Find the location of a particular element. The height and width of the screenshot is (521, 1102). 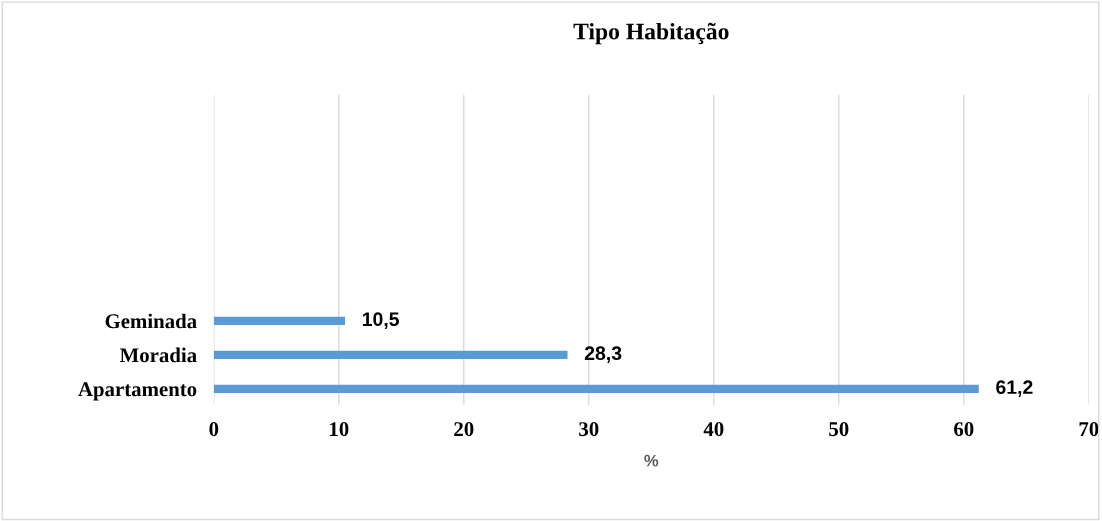

data-label: 61,2 is located at coordinates (1014, 388).